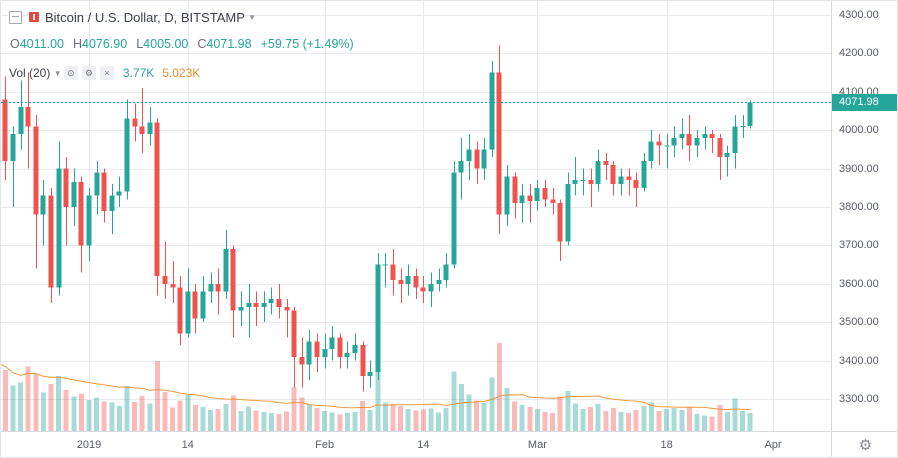  I want to click on gear-icon: ⚙, so click(865, 445).